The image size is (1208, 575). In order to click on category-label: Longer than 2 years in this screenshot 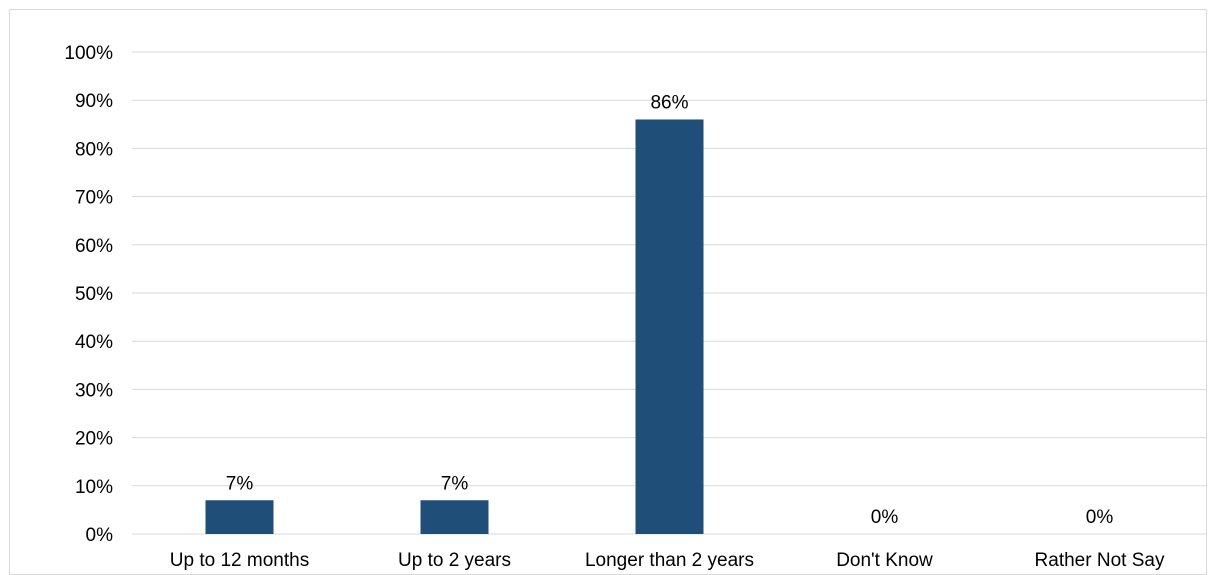, I will do `click(669, 560)`.